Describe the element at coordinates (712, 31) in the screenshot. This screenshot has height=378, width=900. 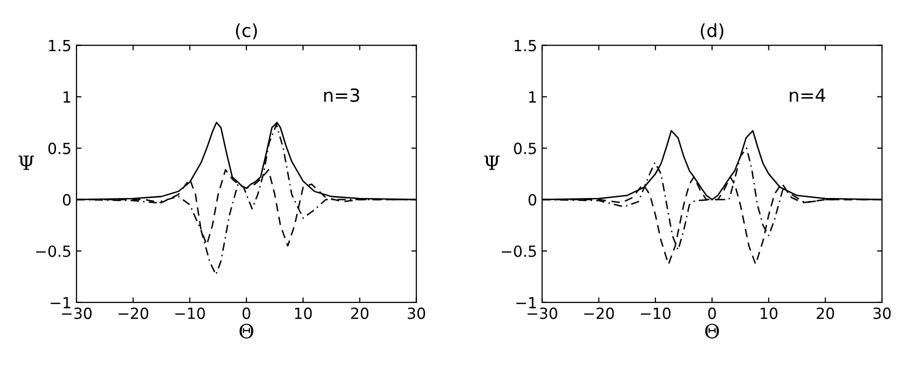
I see `chart-title: (d)` at that location.